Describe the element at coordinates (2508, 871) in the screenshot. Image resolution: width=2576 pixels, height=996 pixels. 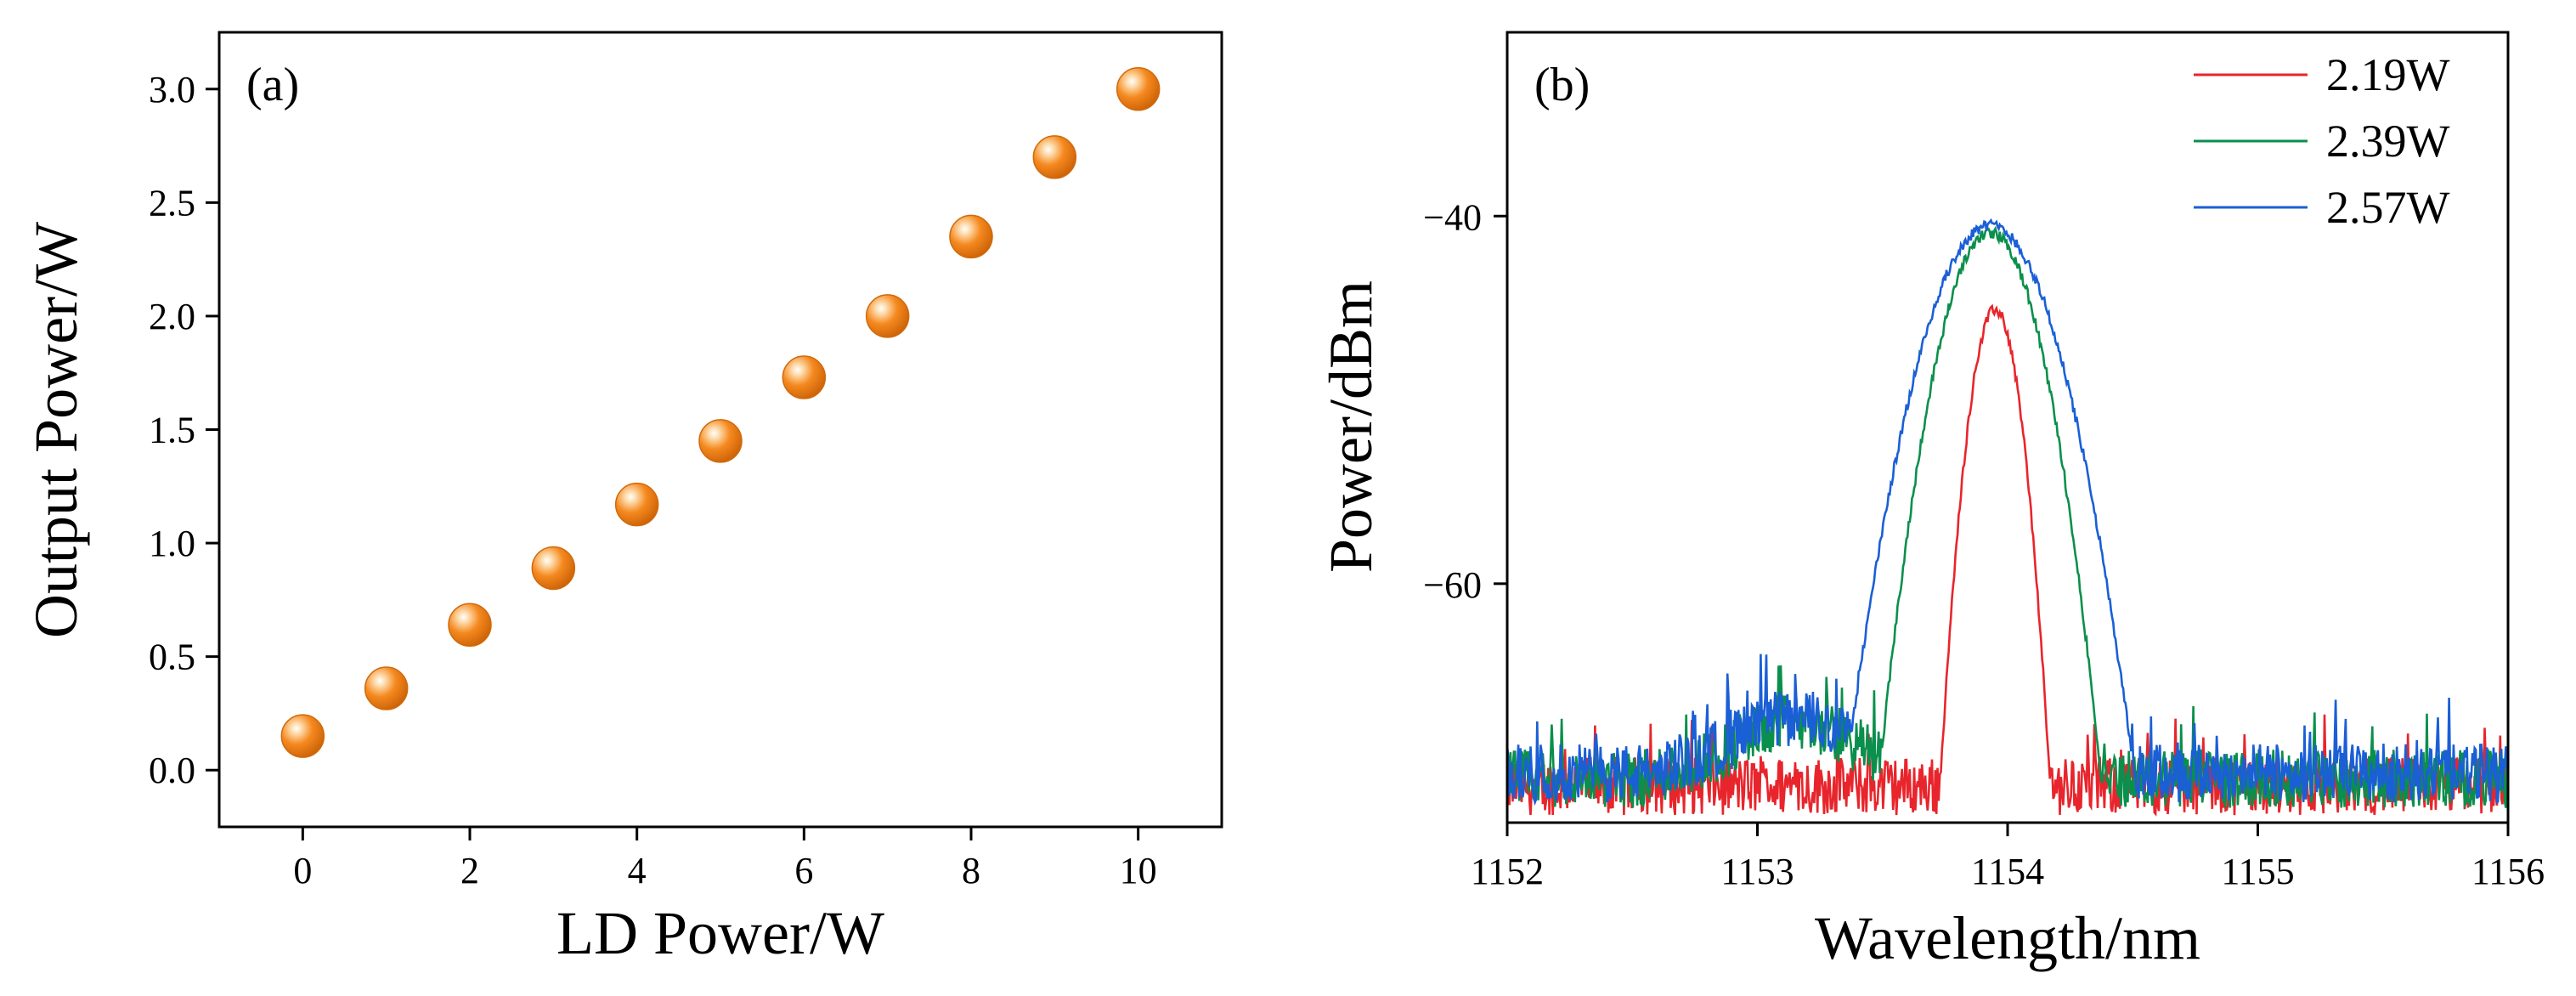
I see `panel-b-x-tick-label: 1156` at that location.